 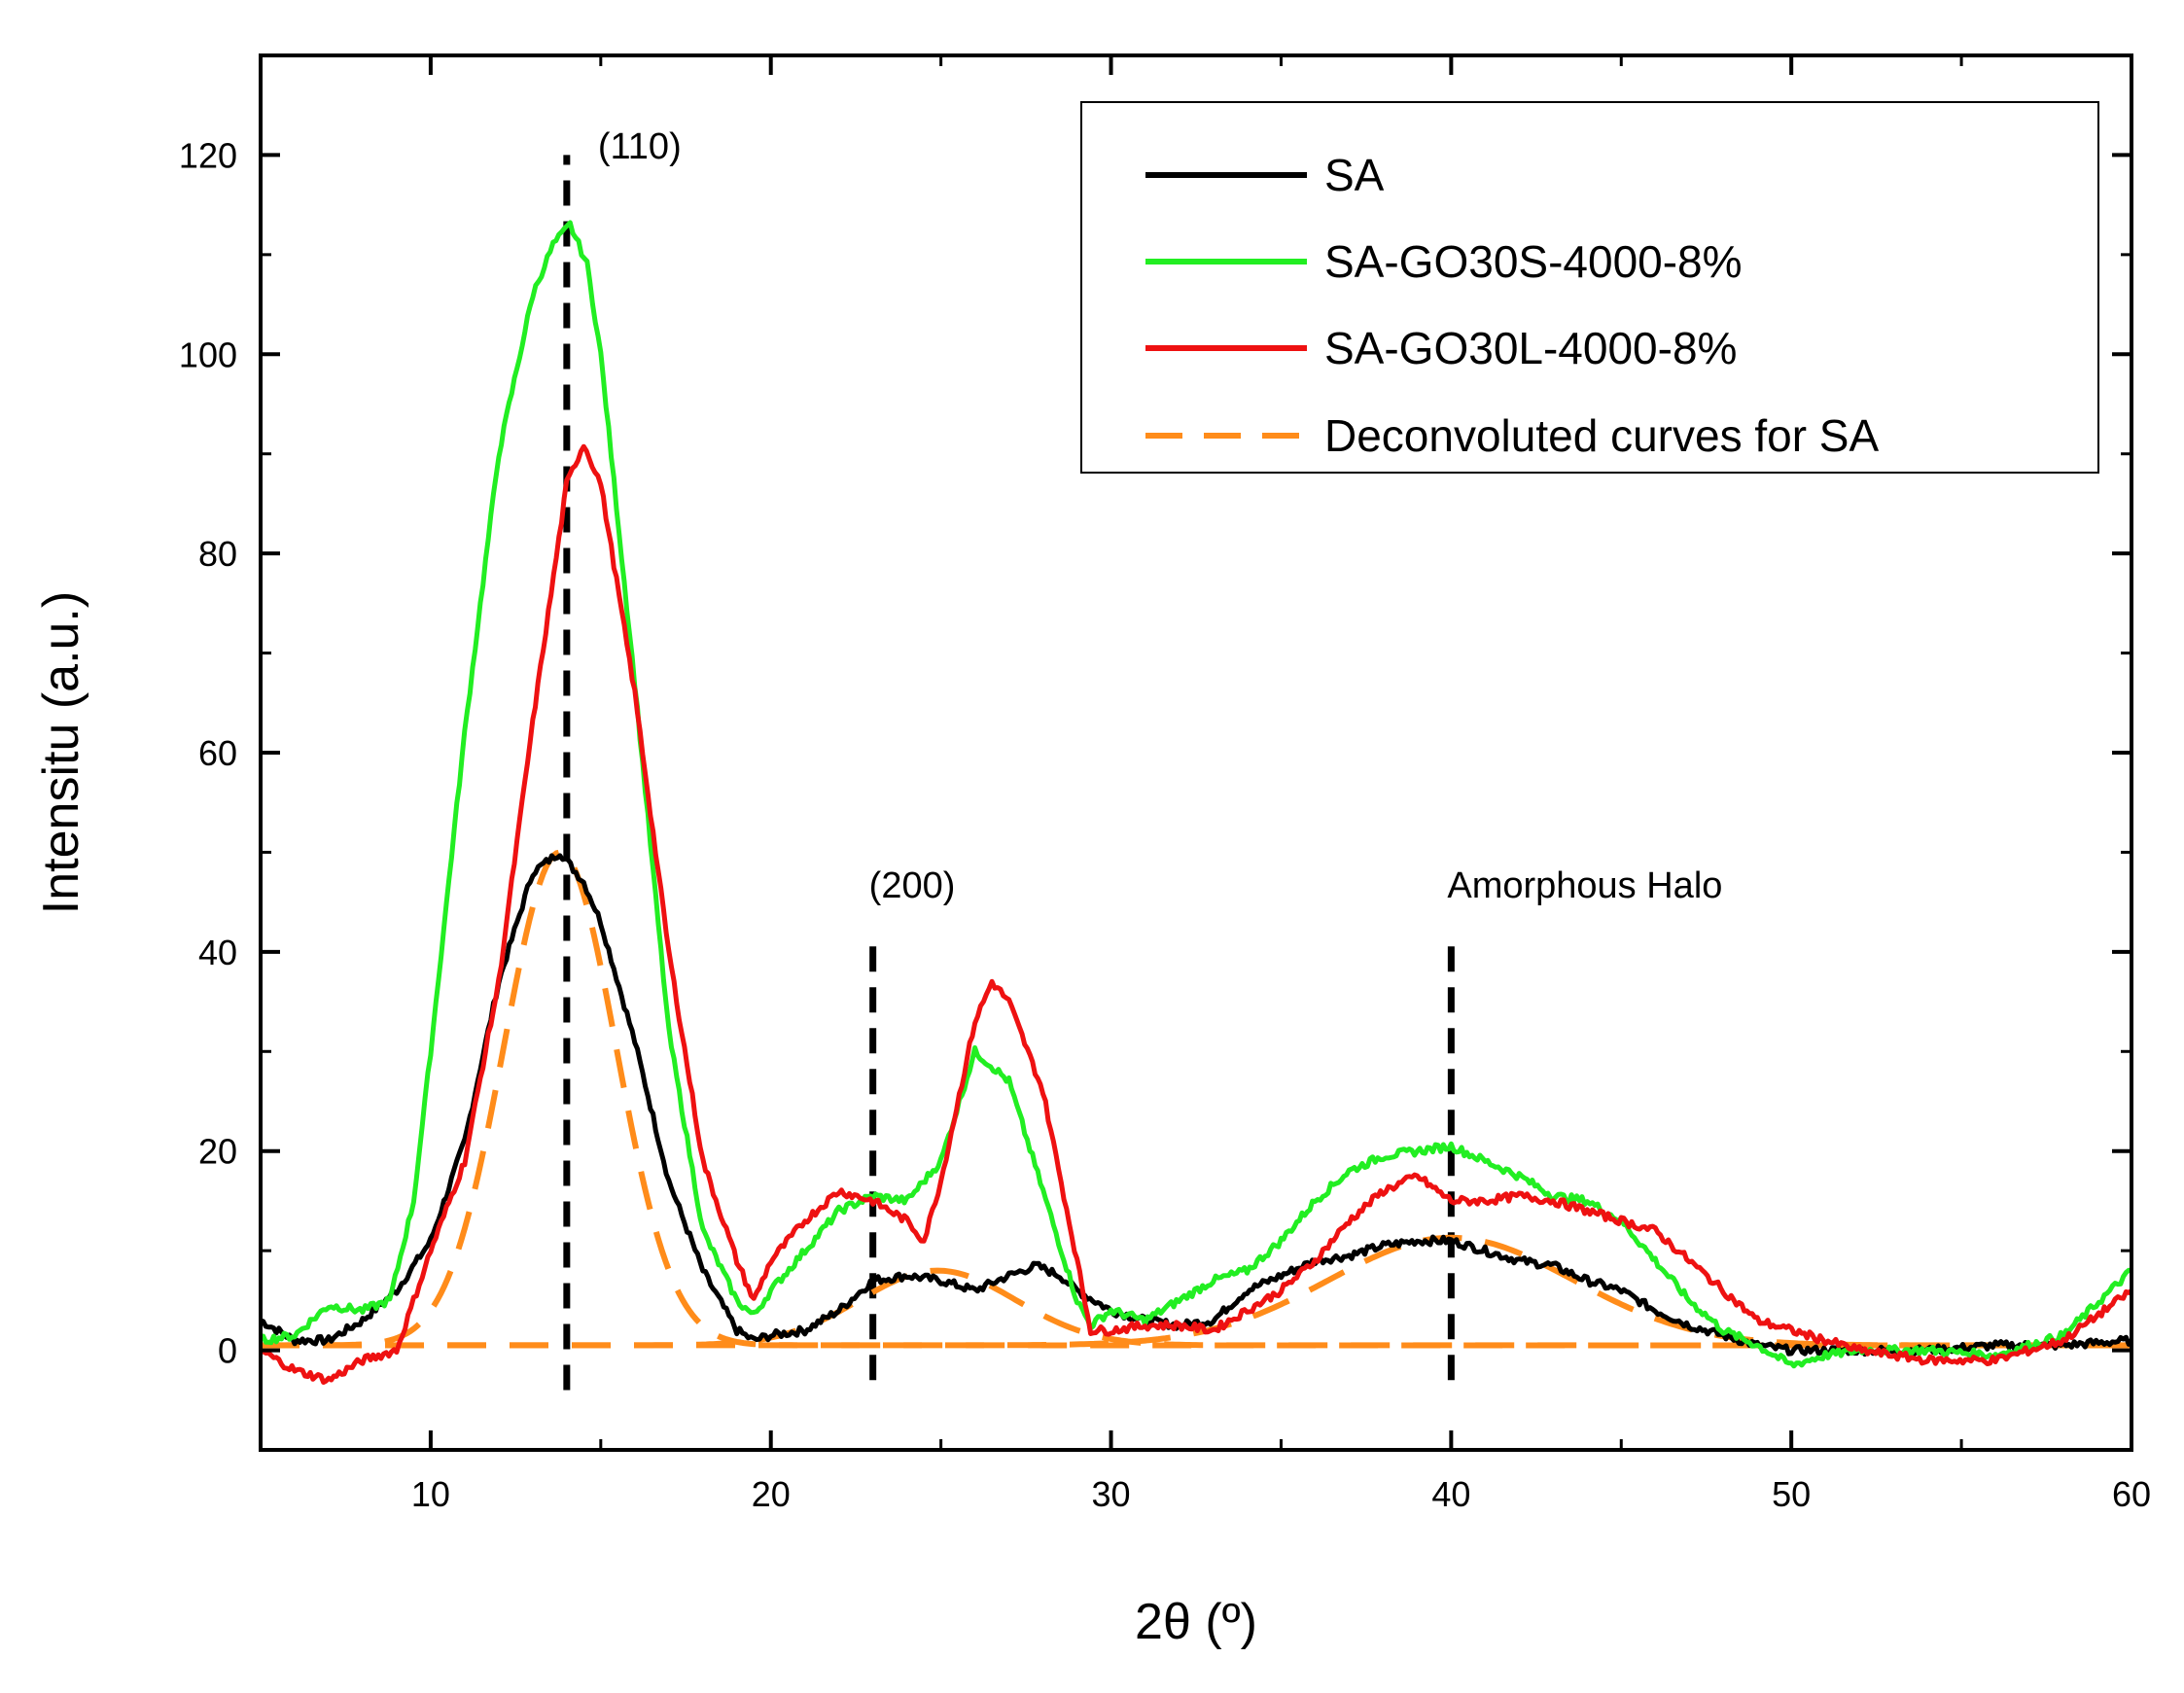 I want to click on annotation-label-1: (200), so click(x=912, y=886).